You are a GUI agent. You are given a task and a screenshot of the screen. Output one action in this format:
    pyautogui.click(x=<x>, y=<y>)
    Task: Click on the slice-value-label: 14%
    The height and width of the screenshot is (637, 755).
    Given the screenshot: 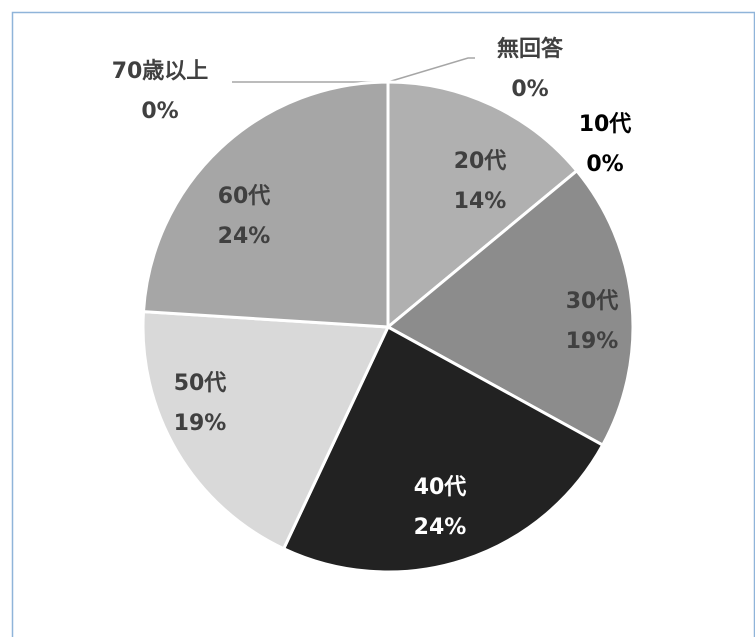 What is the action you would take?
    pyautogui.click(x=480, y=201)
    